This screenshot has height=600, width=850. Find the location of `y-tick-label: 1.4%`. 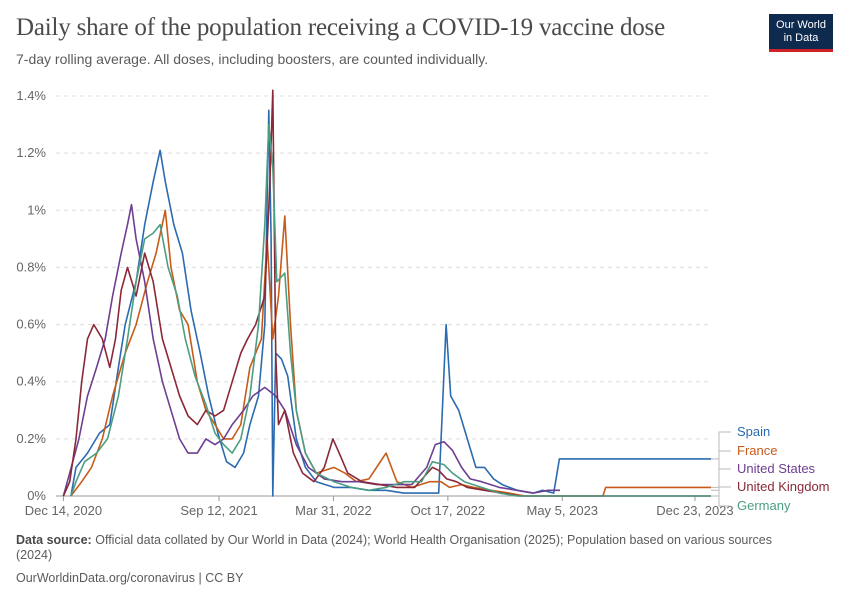

y-tick-label: 1.4% is located at coordinates (31, 95).